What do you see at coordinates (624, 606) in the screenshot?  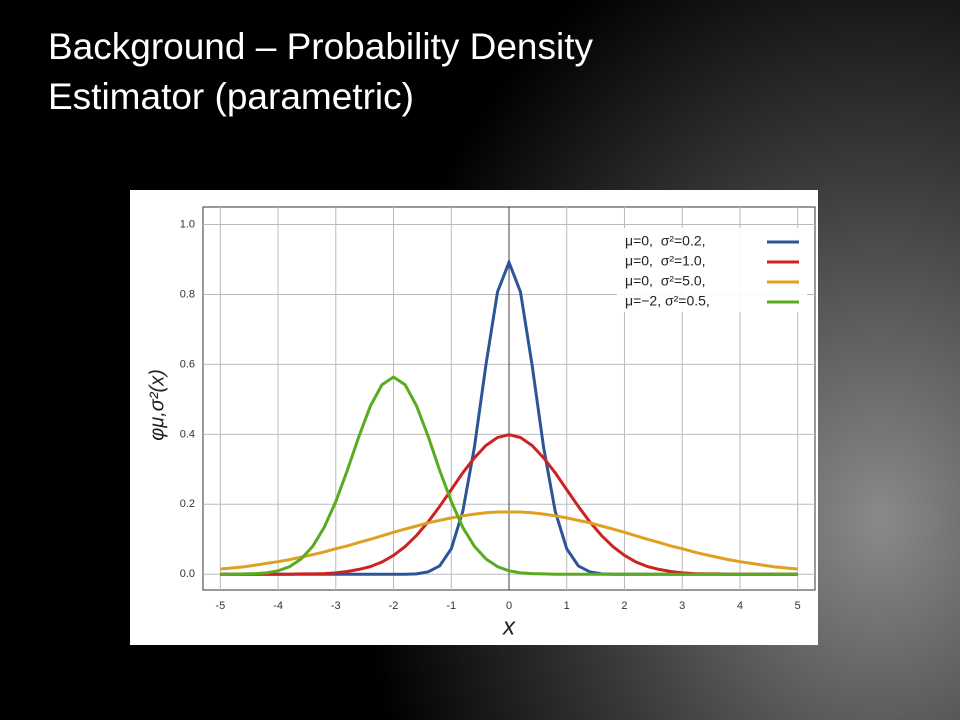 I see `x-tick-label: 2` at bounding box center [624, 606].